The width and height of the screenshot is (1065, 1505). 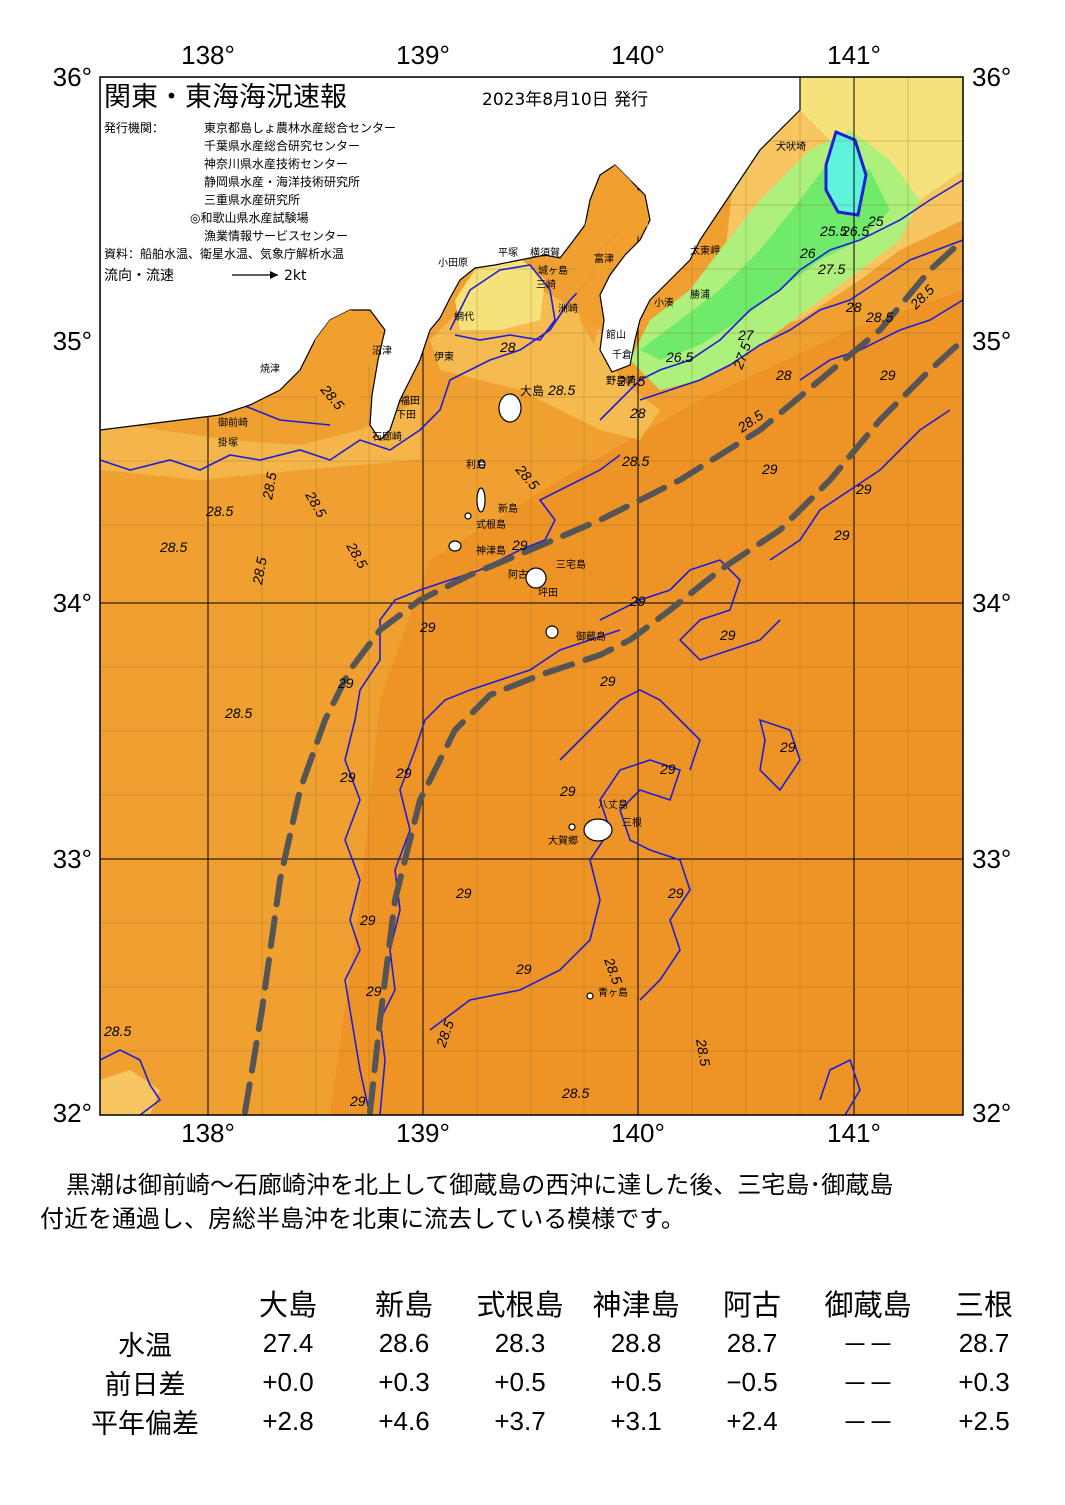 I want to click on place-label: 城ヶ島, so click(x=553, y=270).